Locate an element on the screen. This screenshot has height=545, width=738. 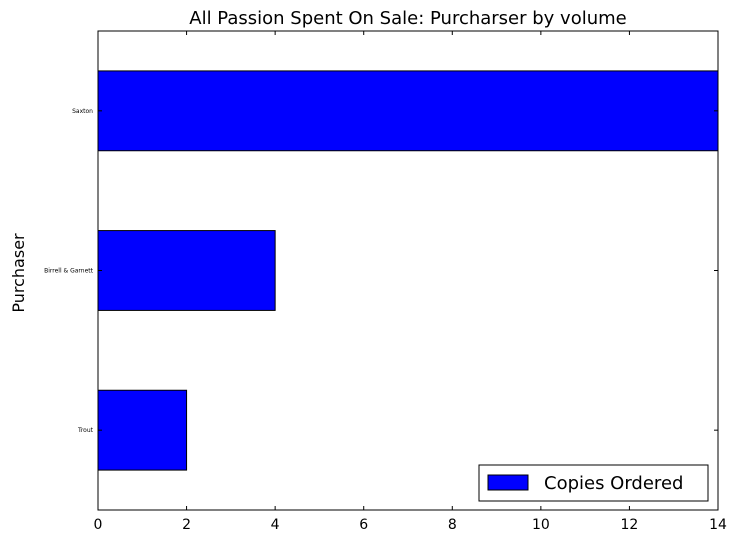
x-tick-label: 8 is located at coordinates (452, 525).